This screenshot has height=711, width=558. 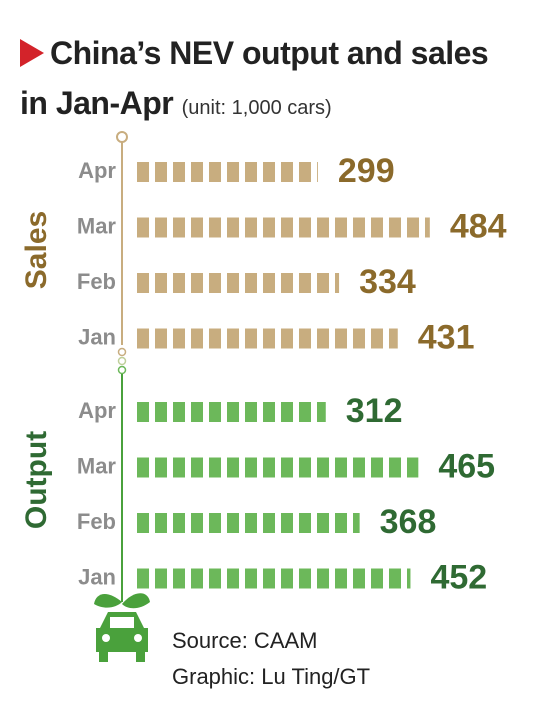 I want to click on value-label: 431, so click(x=446, y=337).